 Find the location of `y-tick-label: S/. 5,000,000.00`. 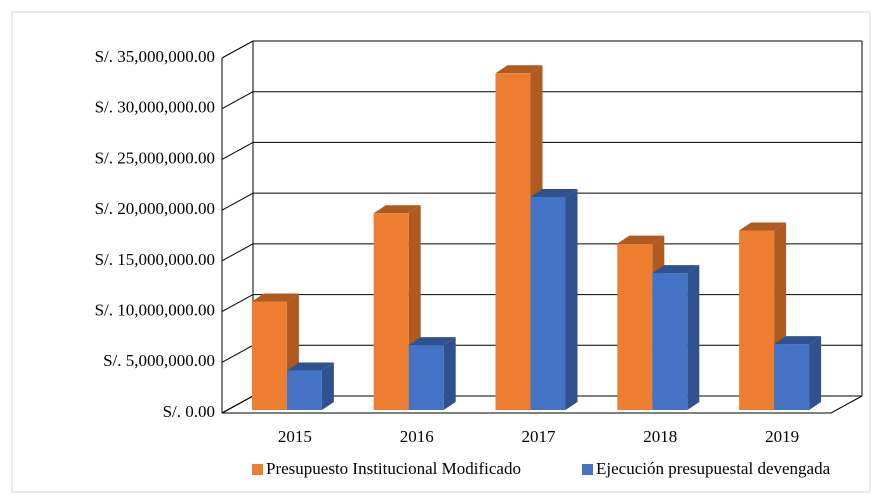

y-tick-label: S/. 5,000,000.00 is located at coordinates (159, 360).